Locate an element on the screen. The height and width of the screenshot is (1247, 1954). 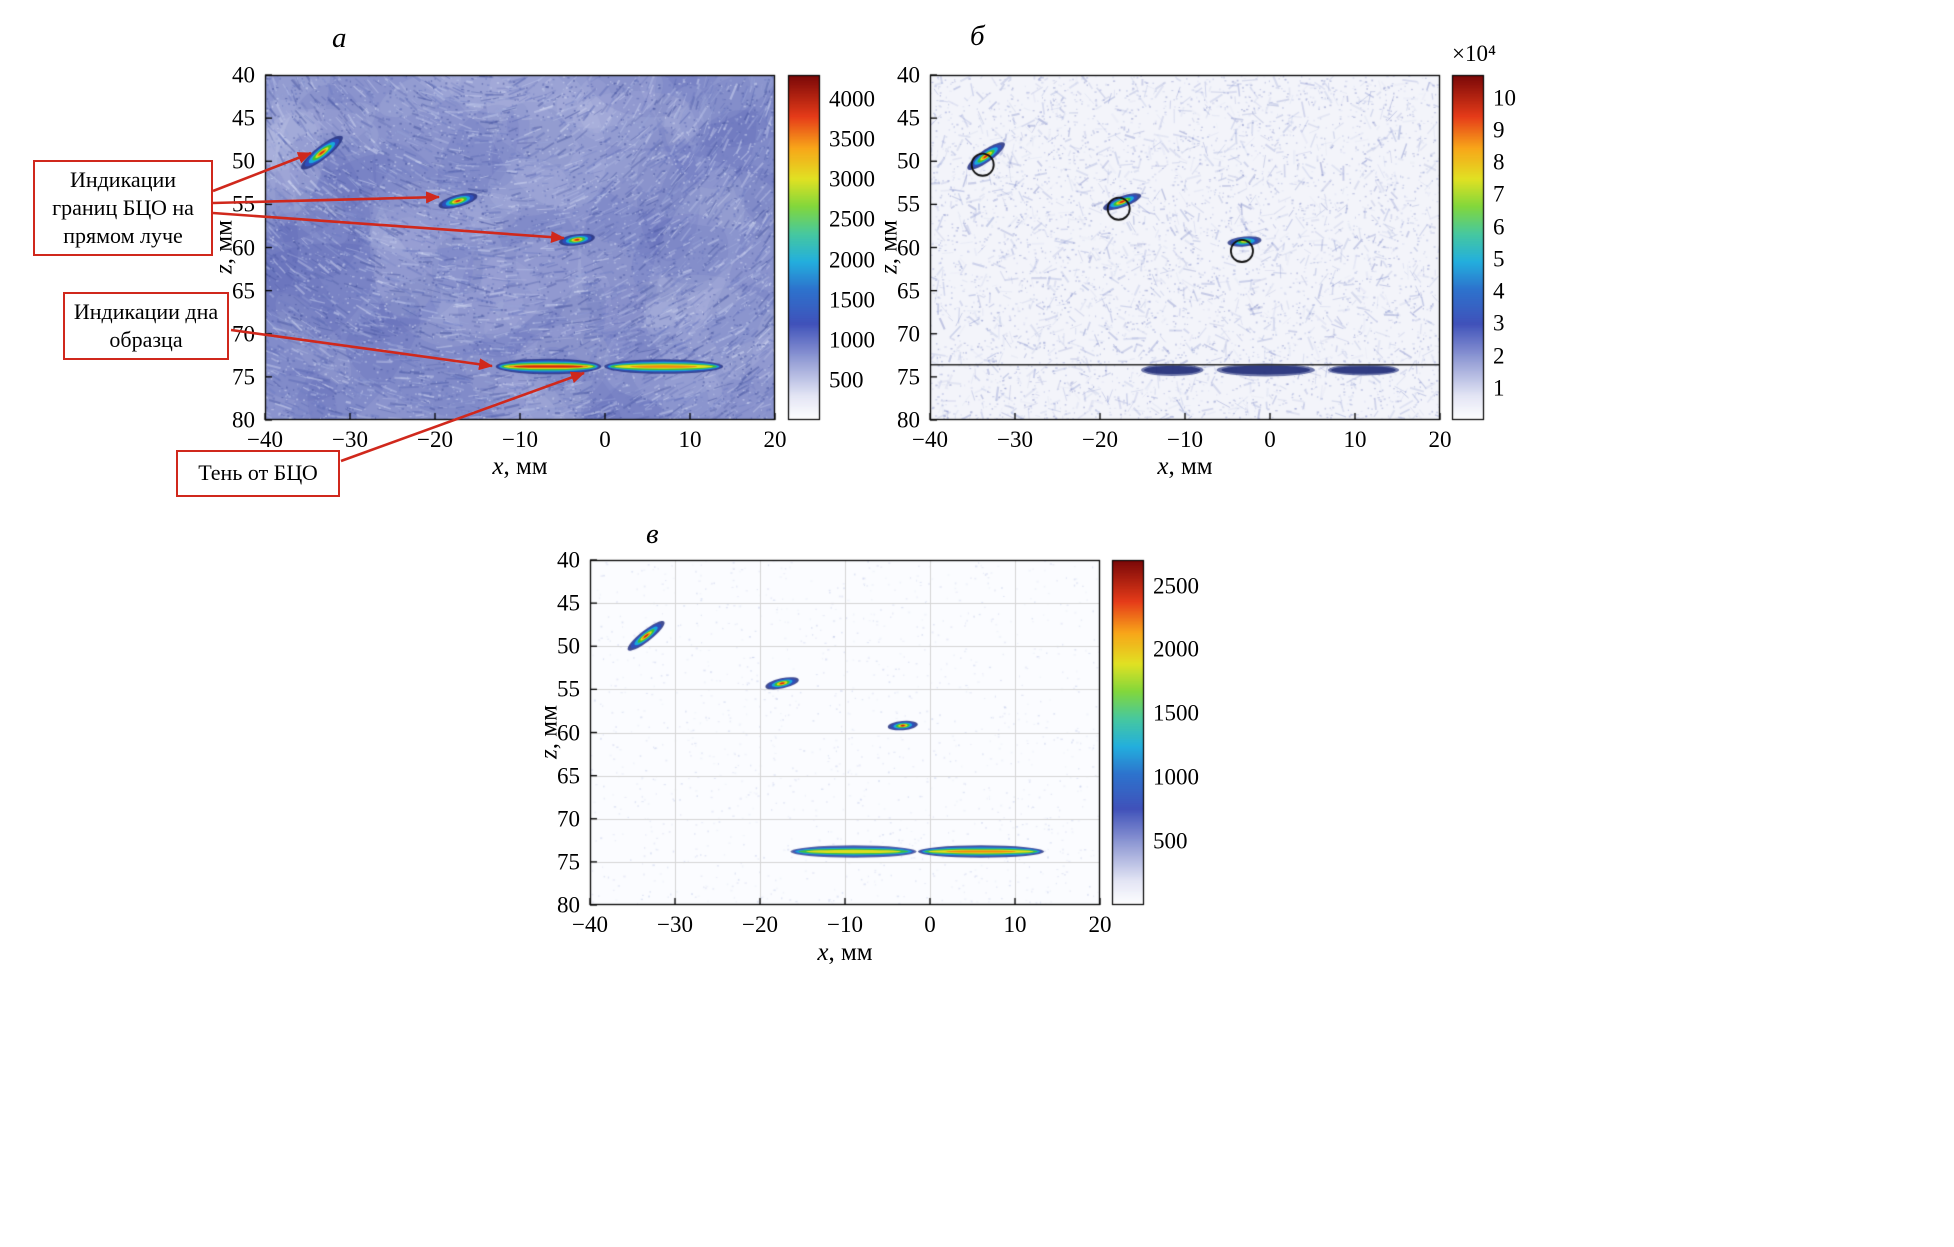
panel-v-letter: в is located at coordinates (652, 534).